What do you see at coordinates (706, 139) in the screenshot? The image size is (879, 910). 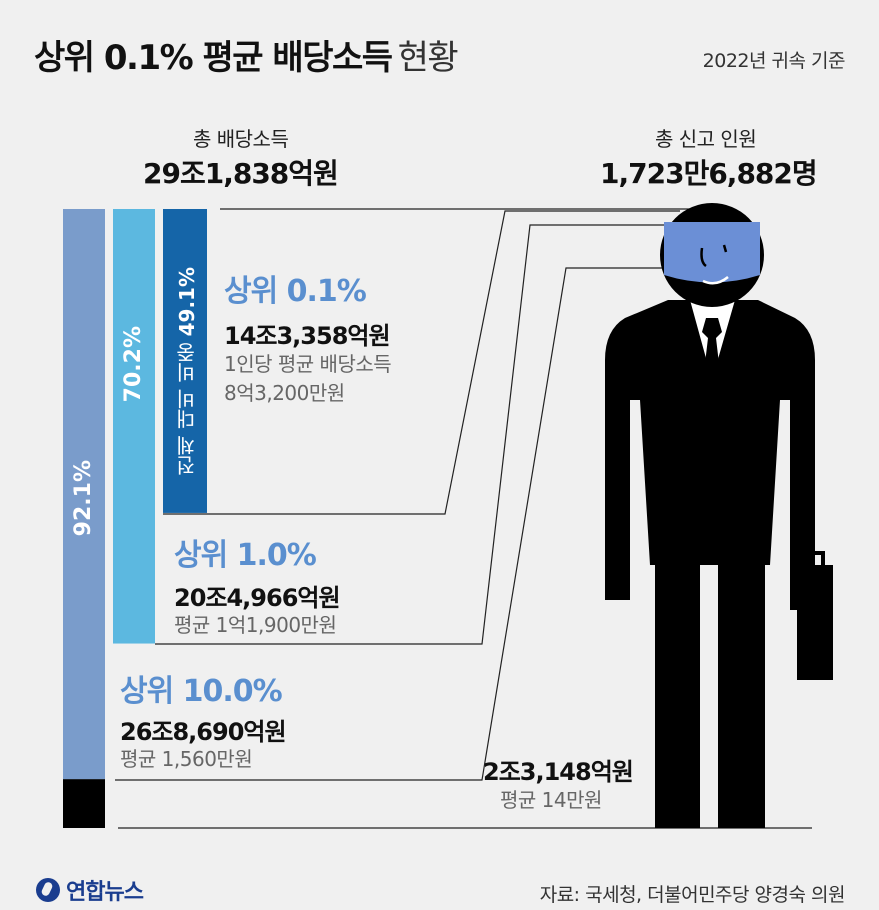 I see `total-people-label: 총 신고 인원` at bounding box center [706, 139].